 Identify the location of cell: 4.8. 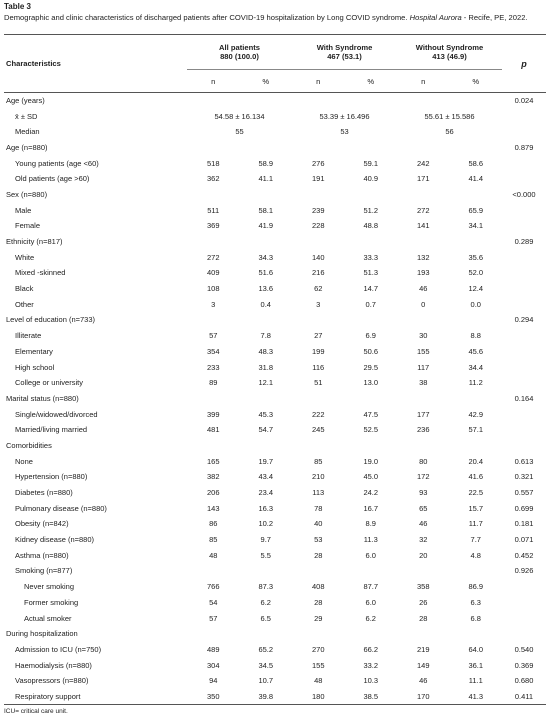
(475, 555).